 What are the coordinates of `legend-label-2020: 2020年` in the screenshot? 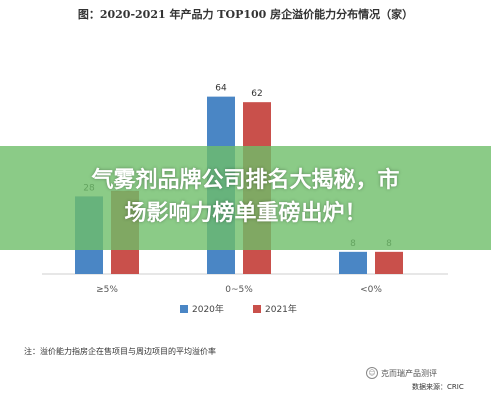 It's located at (208, 309).